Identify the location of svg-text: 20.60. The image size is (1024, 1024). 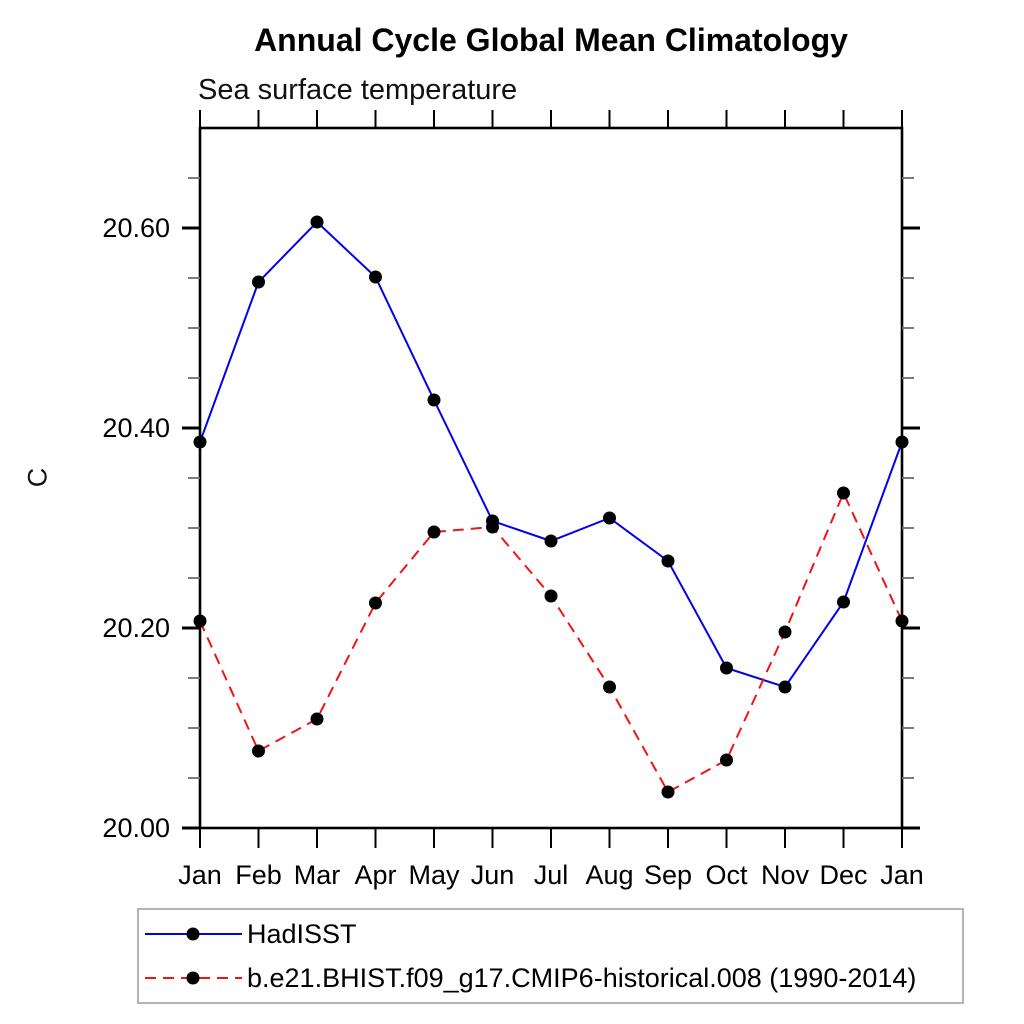
(136, 228).